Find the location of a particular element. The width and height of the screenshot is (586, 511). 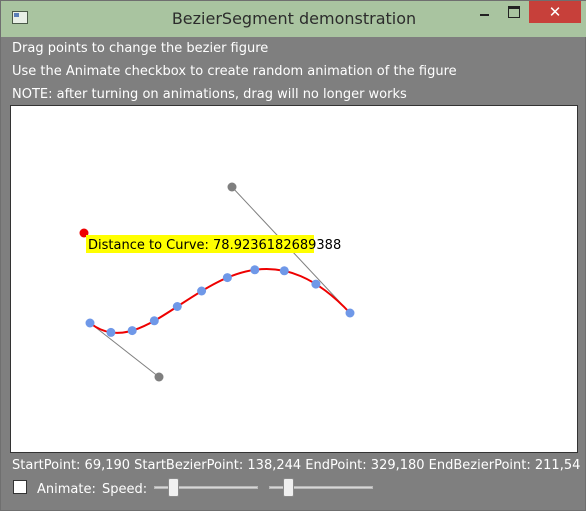

minimize-button is located at coordinates (484, 12).